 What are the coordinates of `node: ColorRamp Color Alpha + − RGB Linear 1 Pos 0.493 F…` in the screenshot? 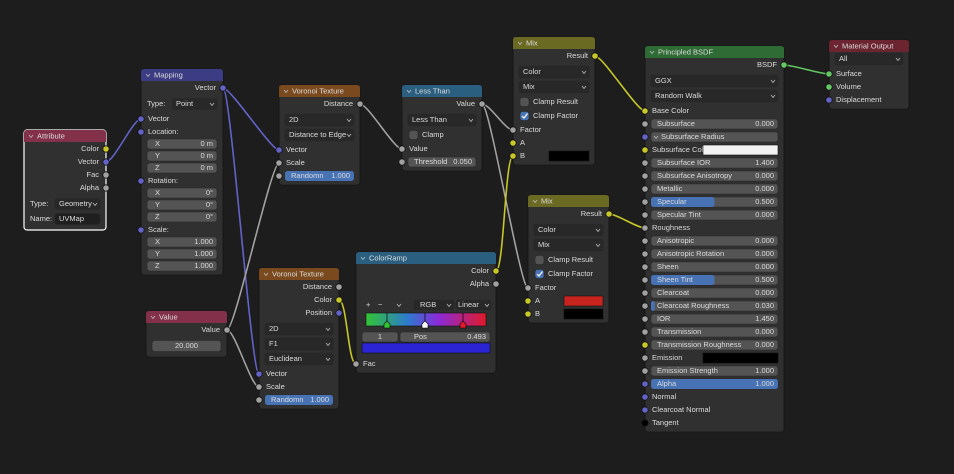 It's located at (426, 312).